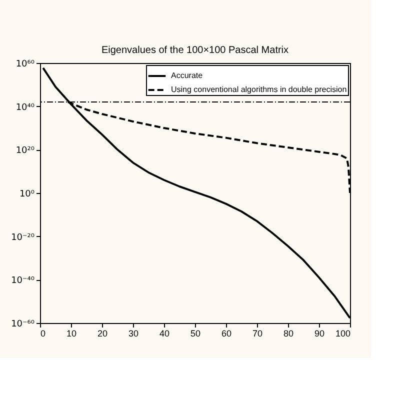  I want to click on chart-title: Eigenvalues of the 100×100 Pascal Matrix, so click(195, 50).